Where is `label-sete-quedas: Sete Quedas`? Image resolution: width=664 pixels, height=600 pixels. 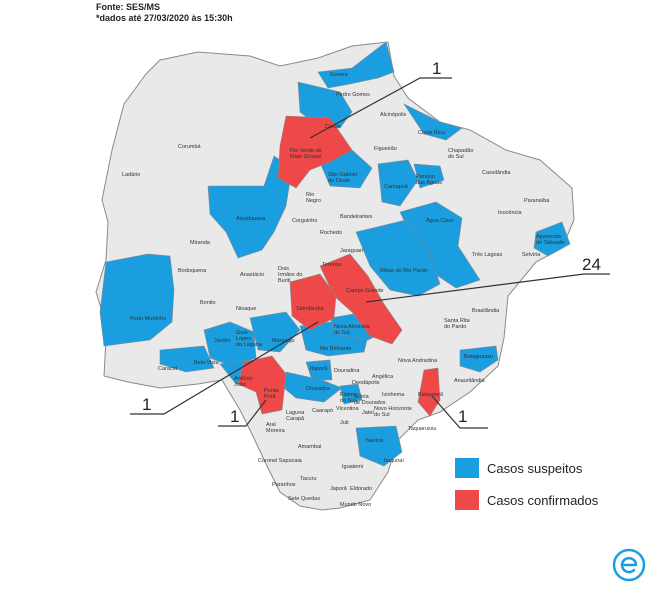
label-sete-quedas: Sete Quedas is located at coordinates (304, 499).